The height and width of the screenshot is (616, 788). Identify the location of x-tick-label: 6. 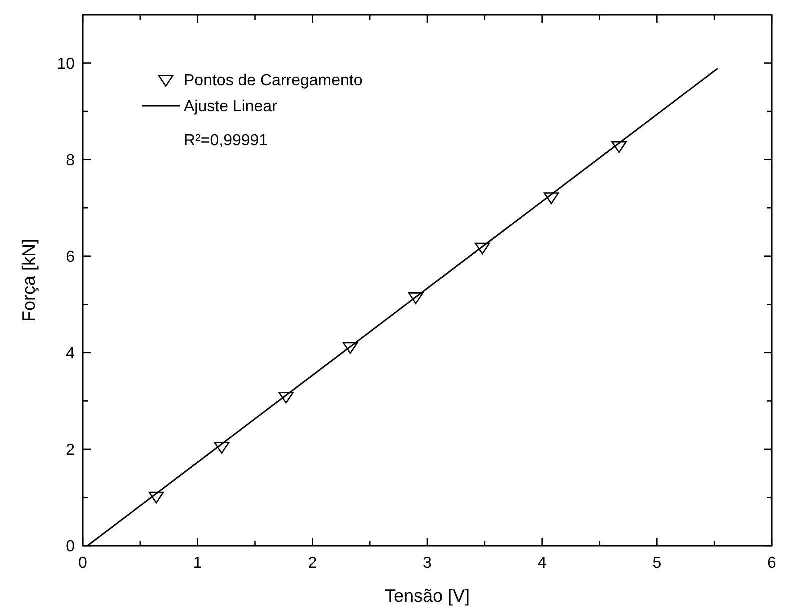
(772, 563).